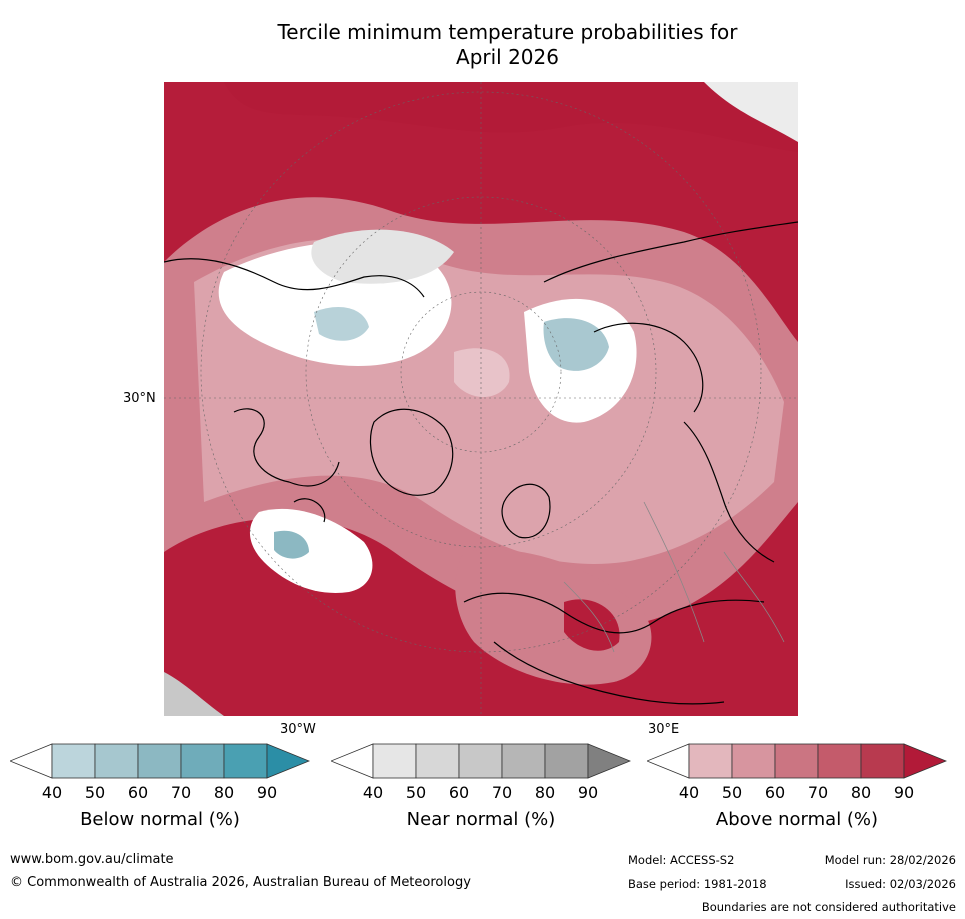 The width and height of the screenshot is (965, 919). Describe the element at coordinates (481, 819) in the screenshot. I see `colorbar-near-normal-label: Near normal (%)` at that location.